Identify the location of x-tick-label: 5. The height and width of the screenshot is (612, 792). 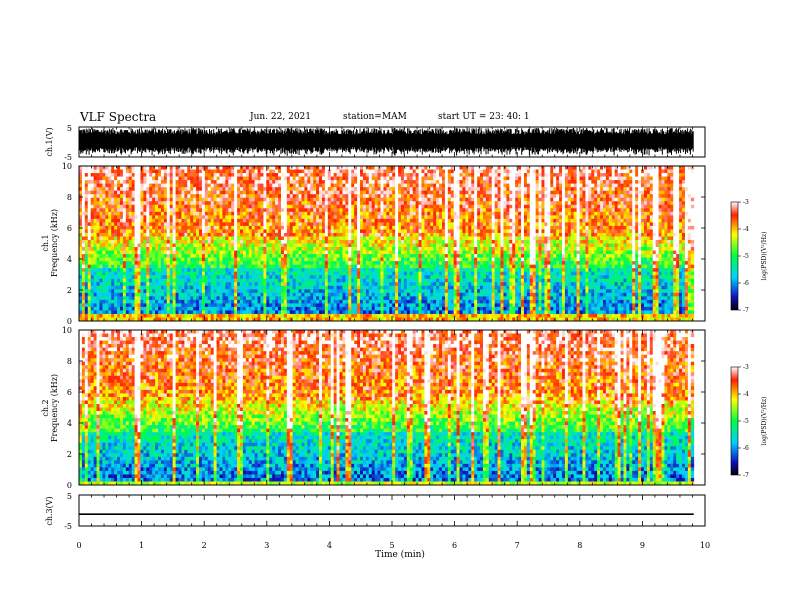
(391, 545).